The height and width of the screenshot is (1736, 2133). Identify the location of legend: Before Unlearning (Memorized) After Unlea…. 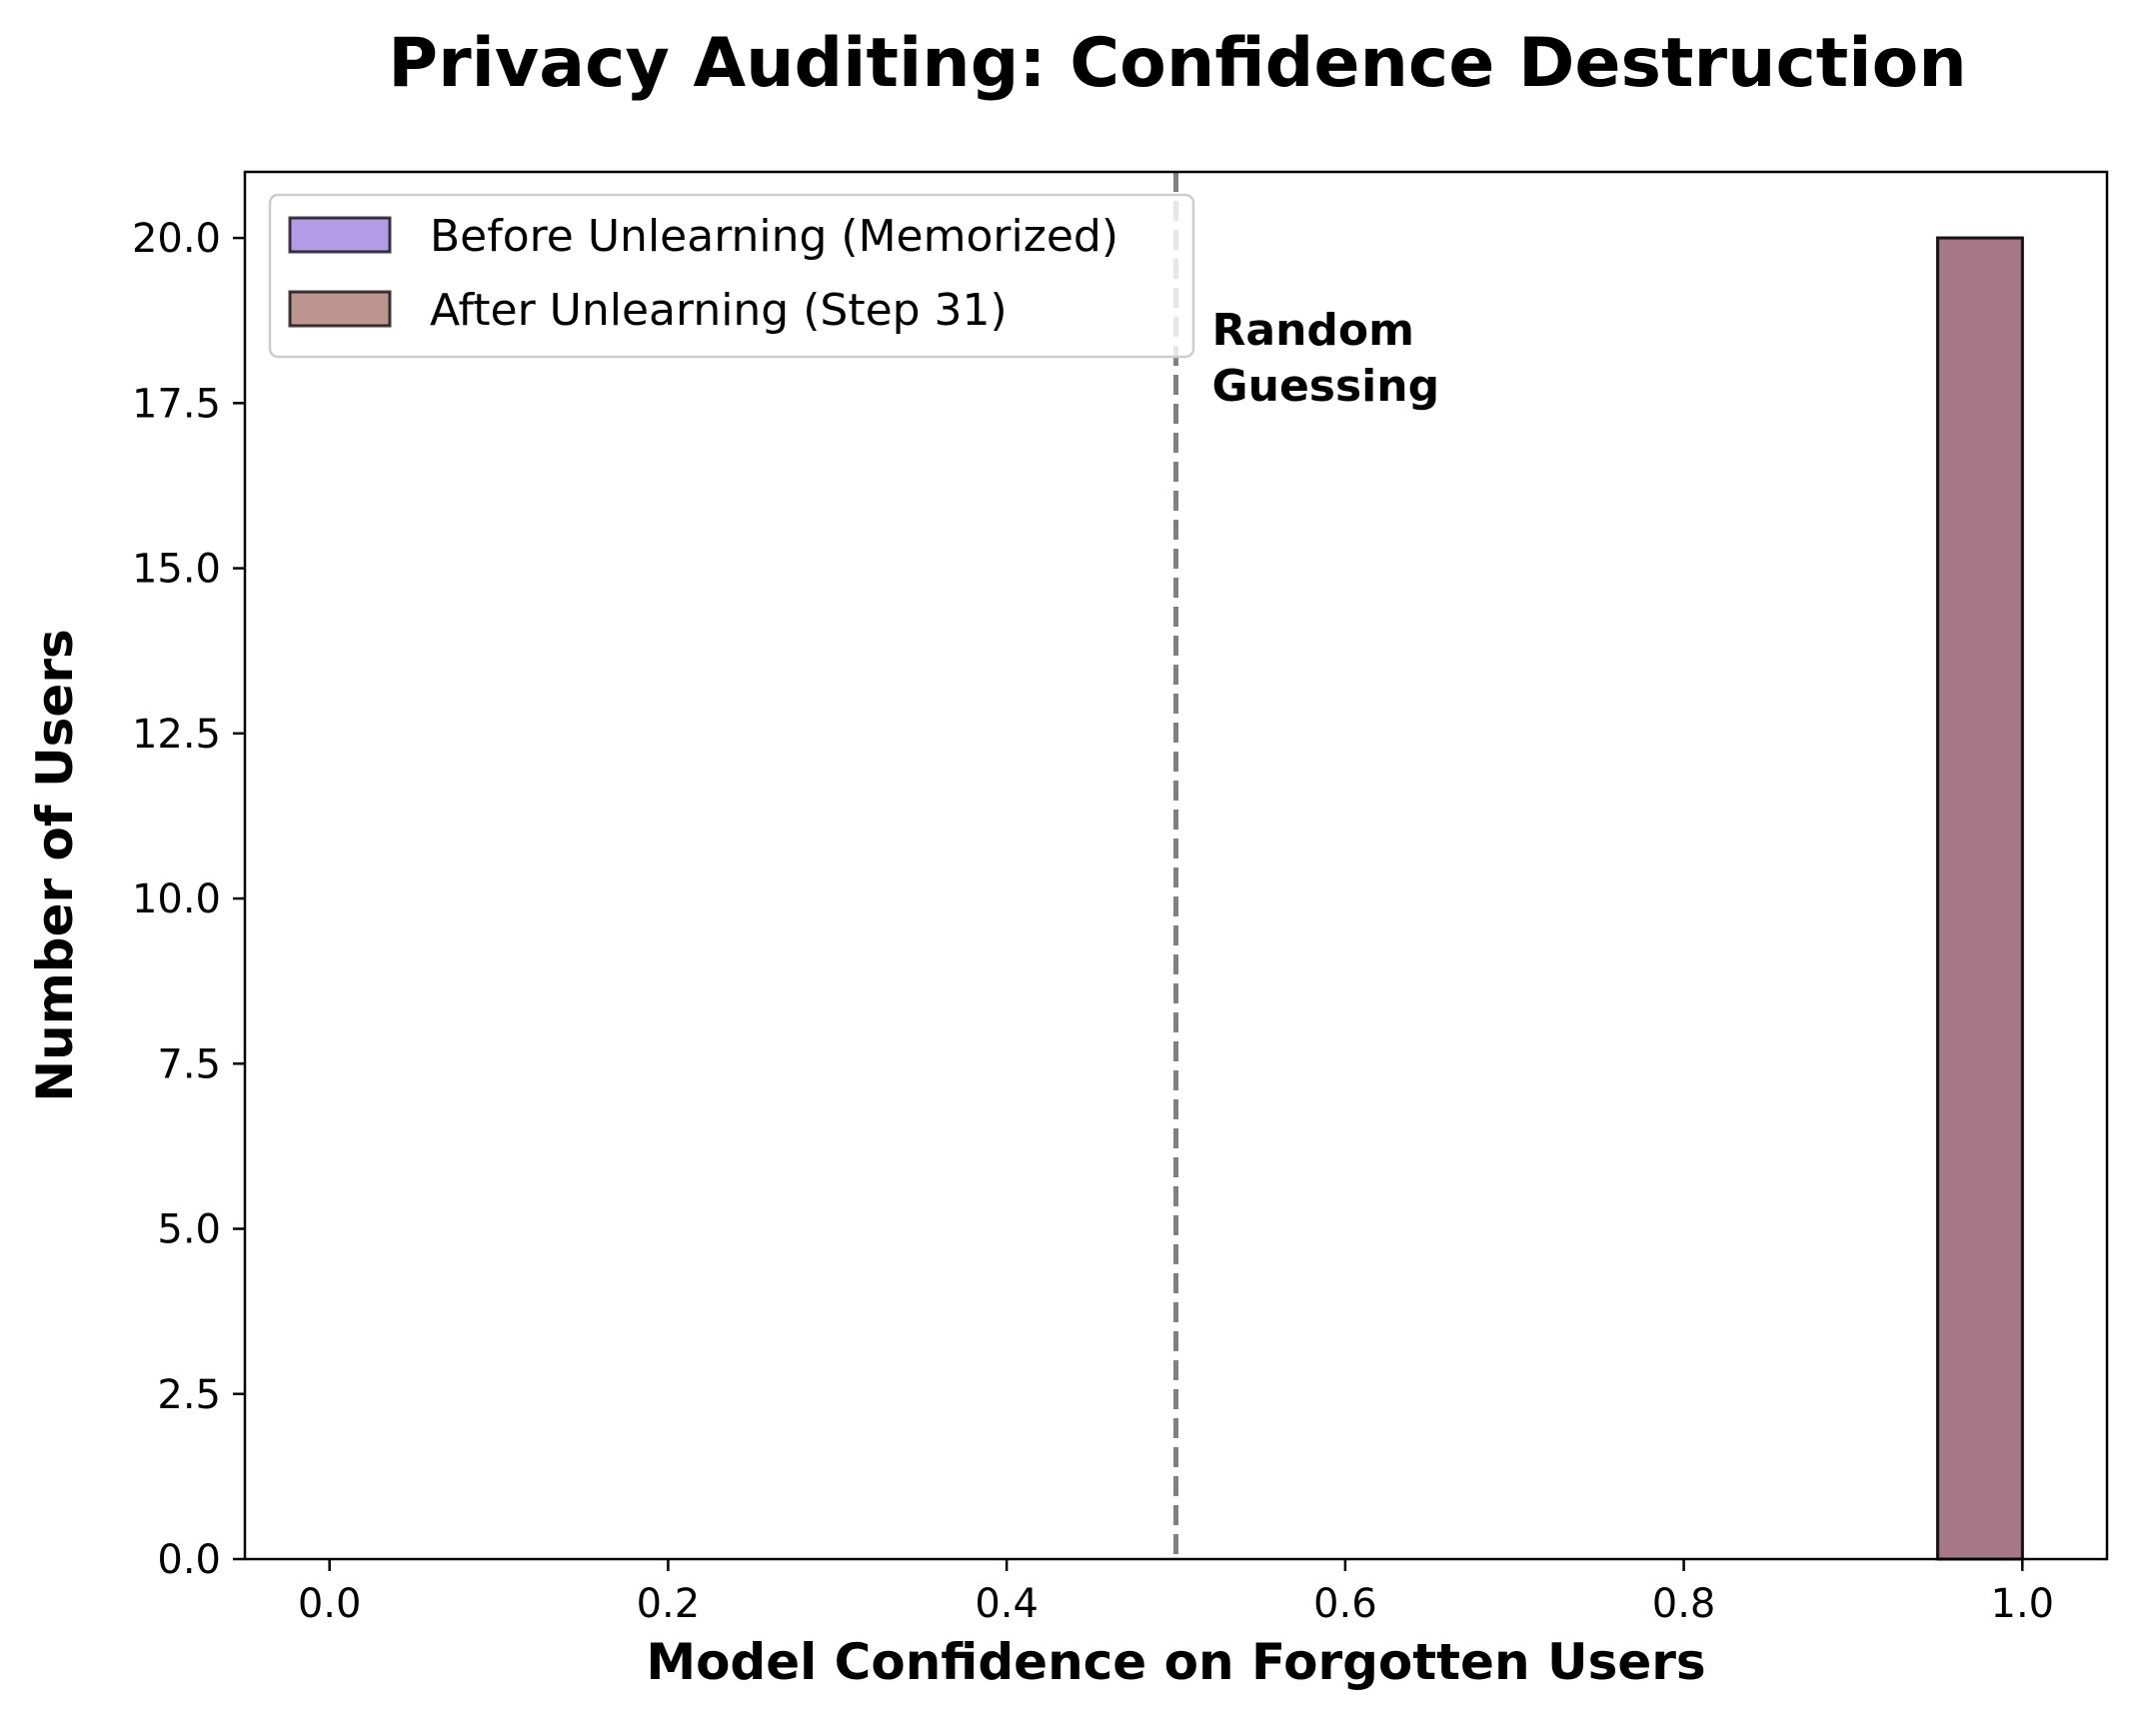
(731, 276).